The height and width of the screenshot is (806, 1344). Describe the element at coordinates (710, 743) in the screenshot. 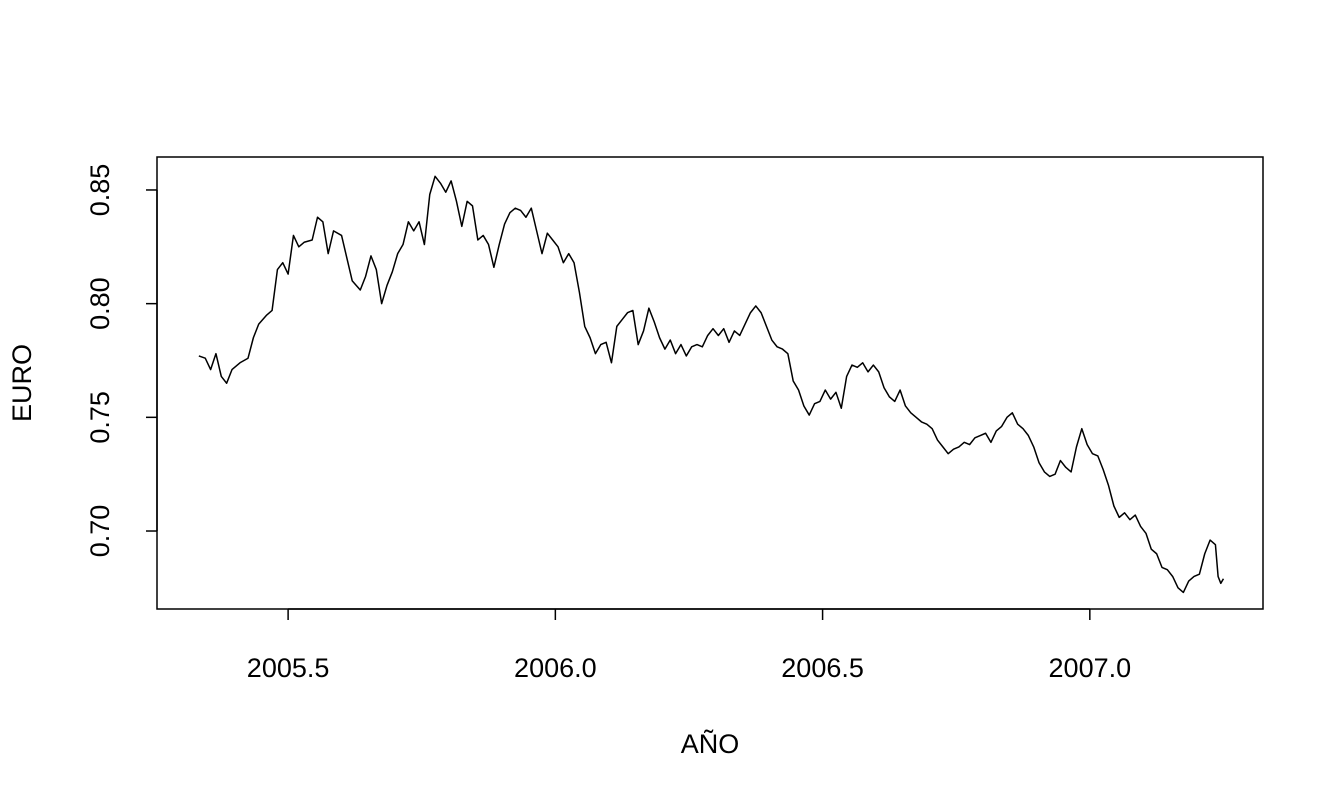

I see `x-axis-label: AÑO` at that location.